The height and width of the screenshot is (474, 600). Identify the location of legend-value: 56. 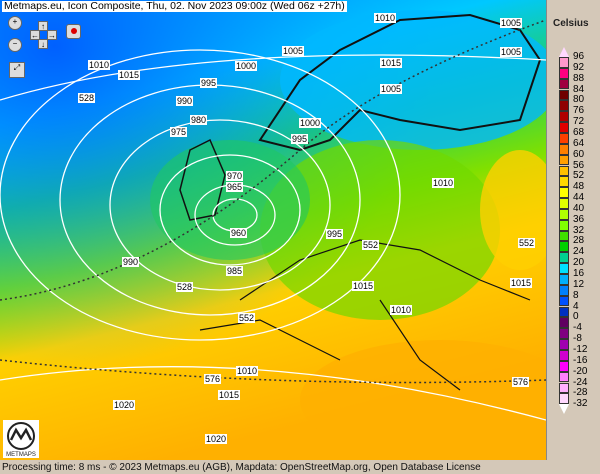
(579, 165).